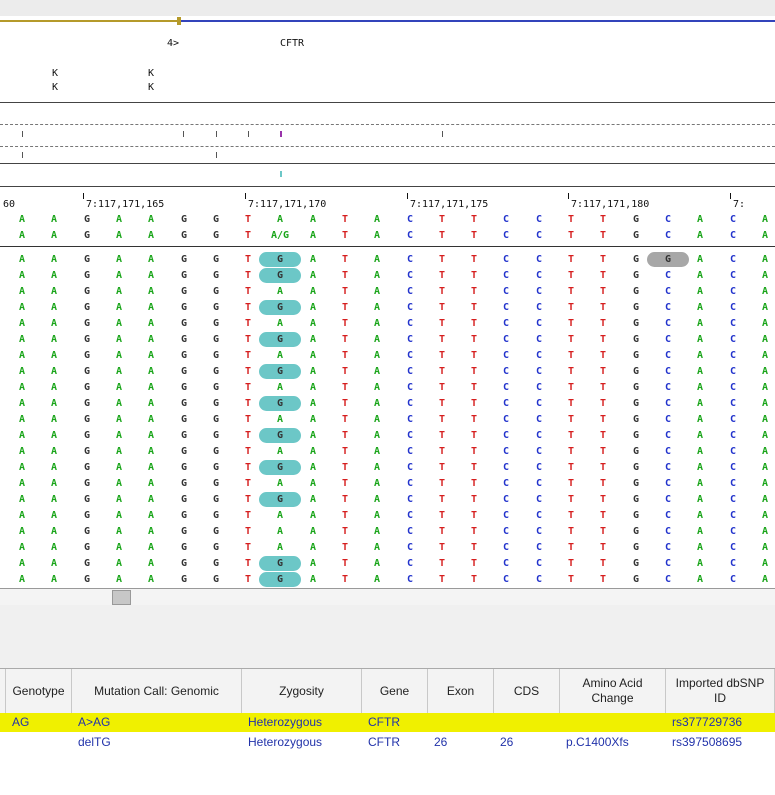 The height and width of the screenshot is (795, 775). I want to click on header-mutation-call: Mutation Call: Genomic, so click(157, 691).